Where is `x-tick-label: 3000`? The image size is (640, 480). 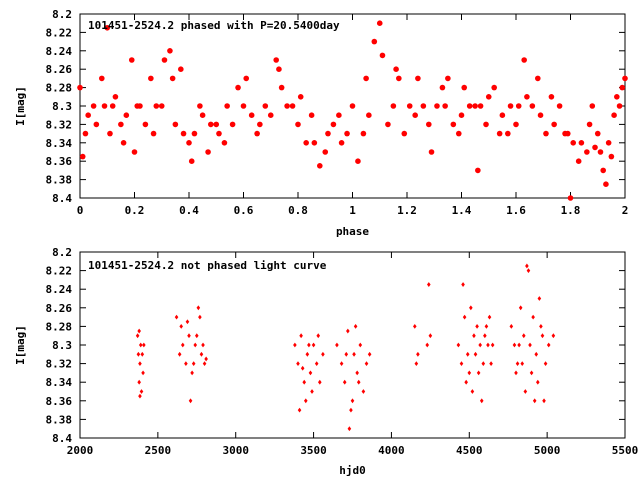
x-tick-label: 3000 is located at coordinates (235, 450).